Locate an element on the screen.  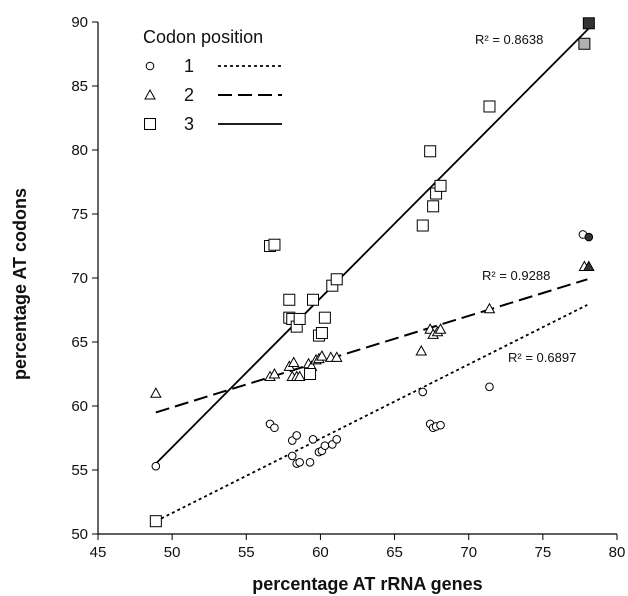
r2-label-series-1: R² = 0.6897 is located at coordinates (542, 357).